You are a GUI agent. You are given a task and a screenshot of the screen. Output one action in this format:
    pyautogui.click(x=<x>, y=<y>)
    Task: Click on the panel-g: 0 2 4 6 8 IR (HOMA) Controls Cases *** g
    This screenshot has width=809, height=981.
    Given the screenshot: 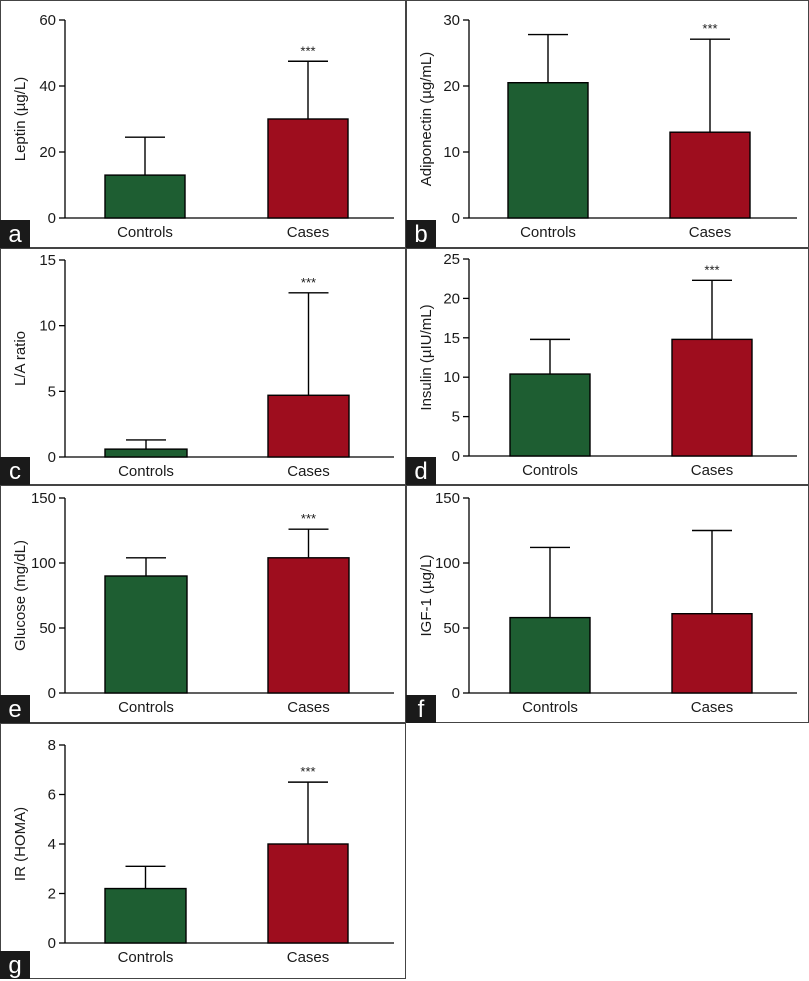 What is the action you would take?
    pyautogui.click(x=203, y=851)
    